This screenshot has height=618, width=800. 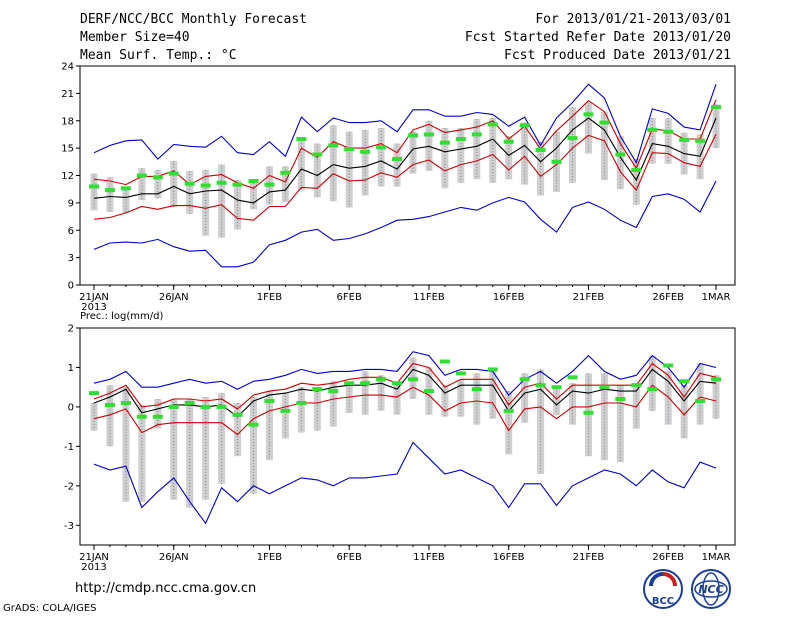 What do you see at coordinates (71, 286) in the screenshot?
I see `y-tick-label: 0` at bounding box center [71, 286].